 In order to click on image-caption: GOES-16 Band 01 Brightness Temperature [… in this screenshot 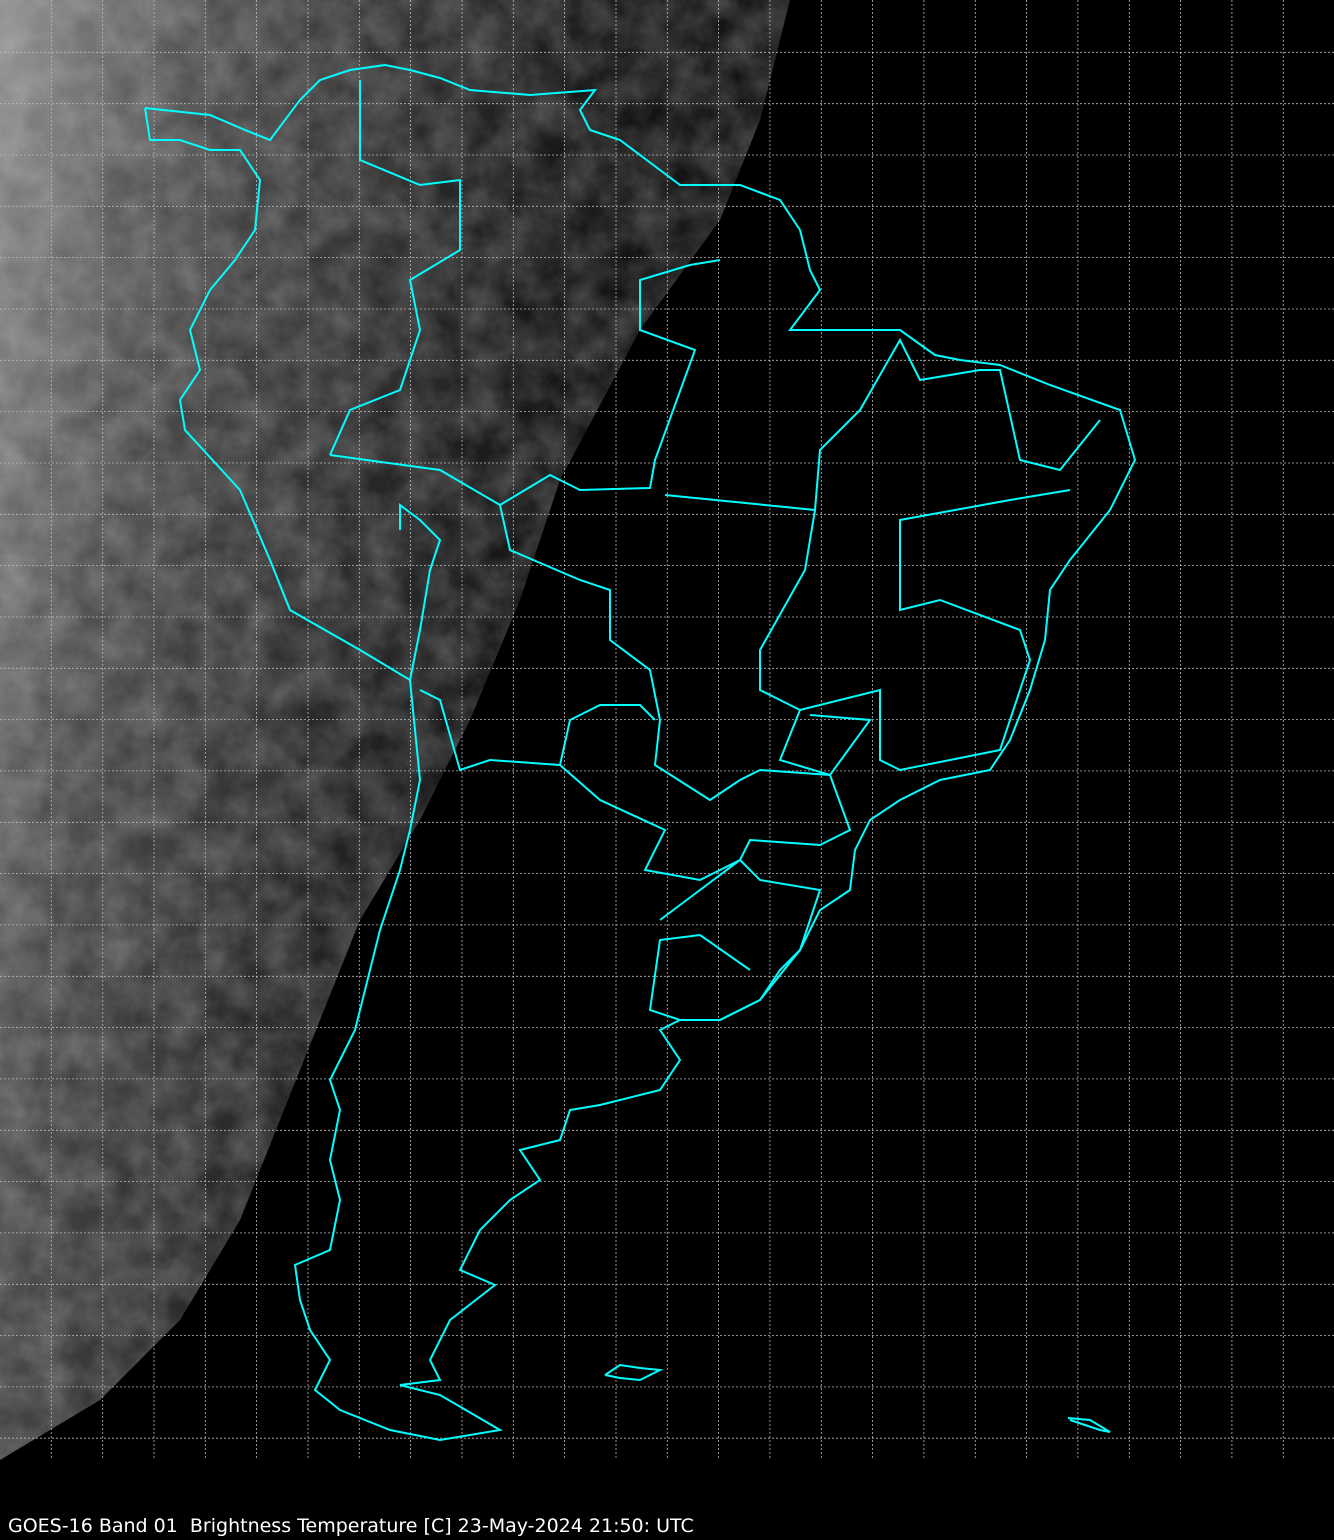, I will do `click(351, 1526)`.